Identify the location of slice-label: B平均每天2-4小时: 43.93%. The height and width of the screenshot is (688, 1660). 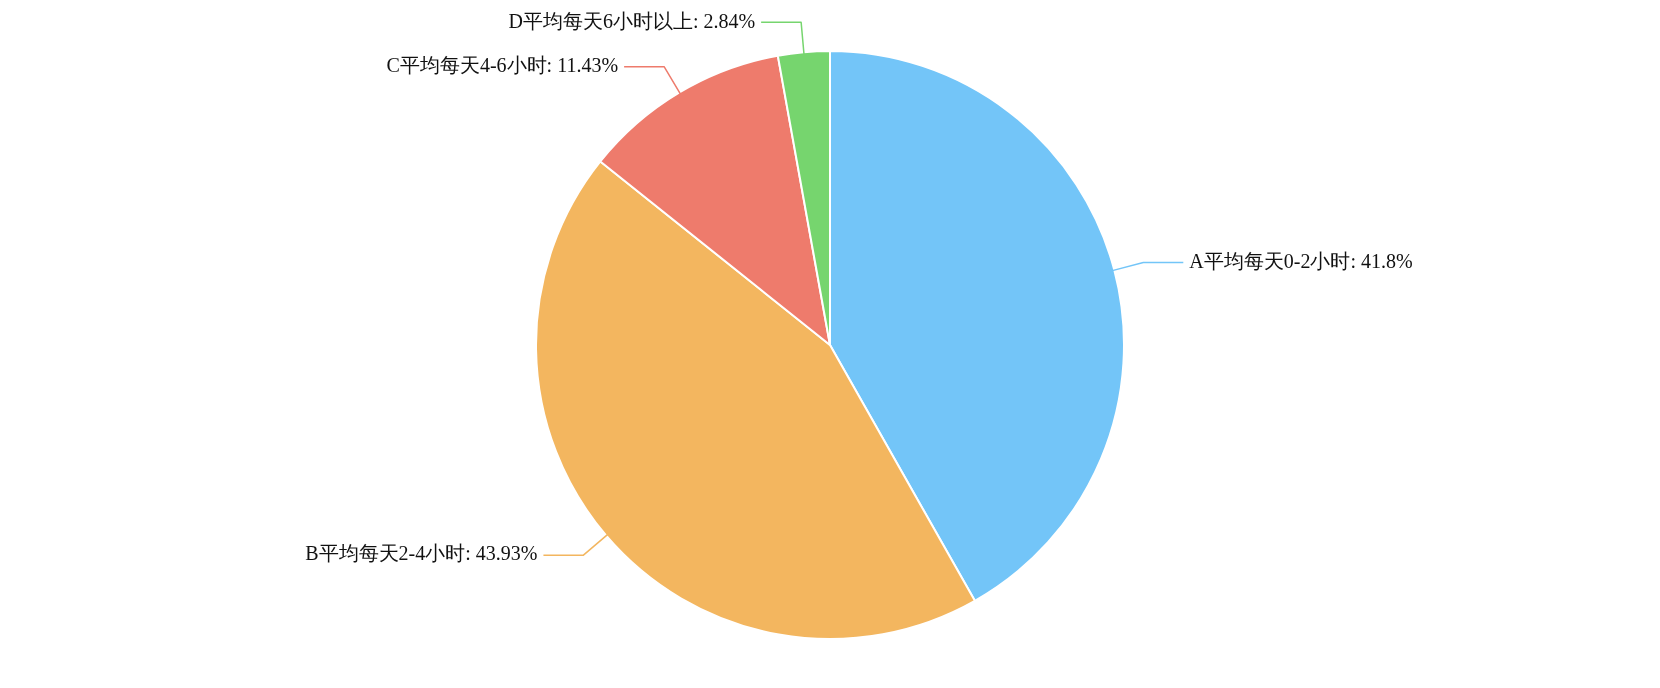
(421, 553).